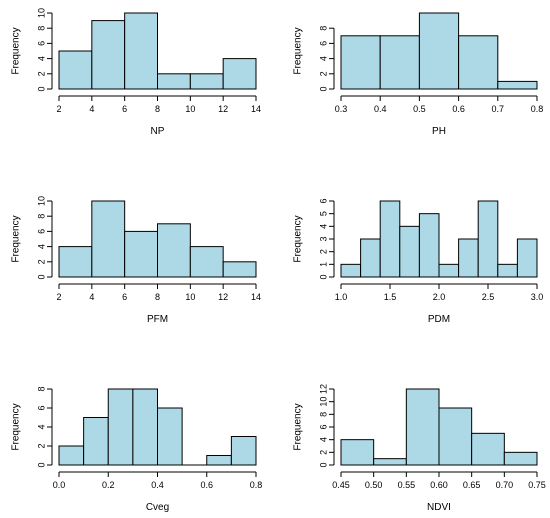 The height and width of the screenshot is (518, 550). I want to click on ph-y-axis-title: Frequency, so click(298, 50).